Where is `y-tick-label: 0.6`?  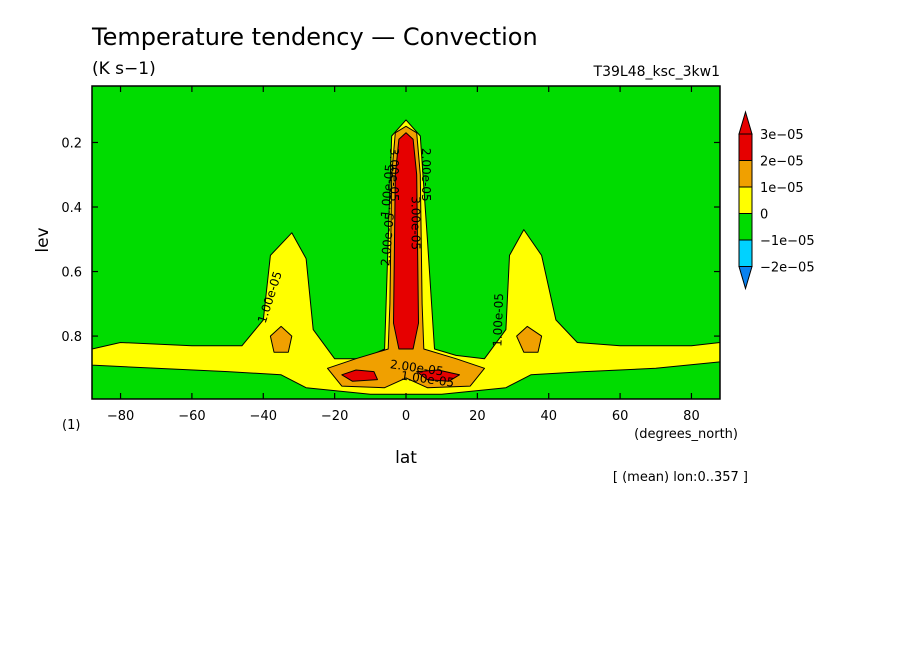 y-tick-label: 0.6 is located at coordinates (71, 273).